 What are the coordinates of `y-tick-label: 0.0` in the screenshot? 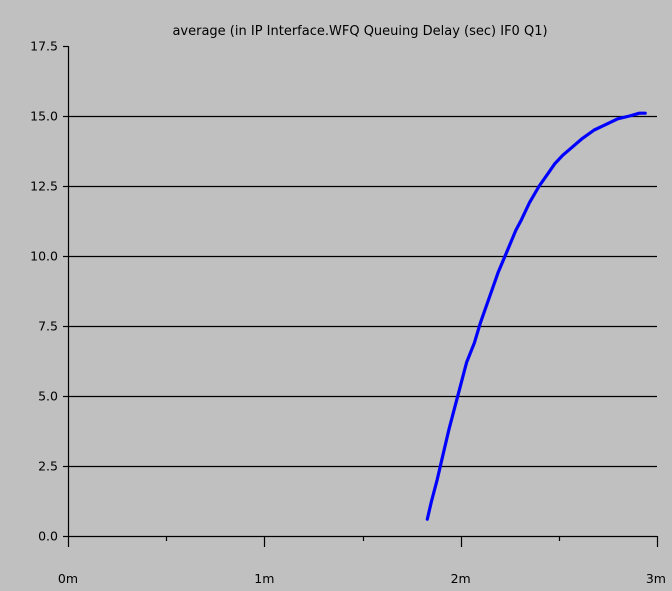 It's located at (48, 536).